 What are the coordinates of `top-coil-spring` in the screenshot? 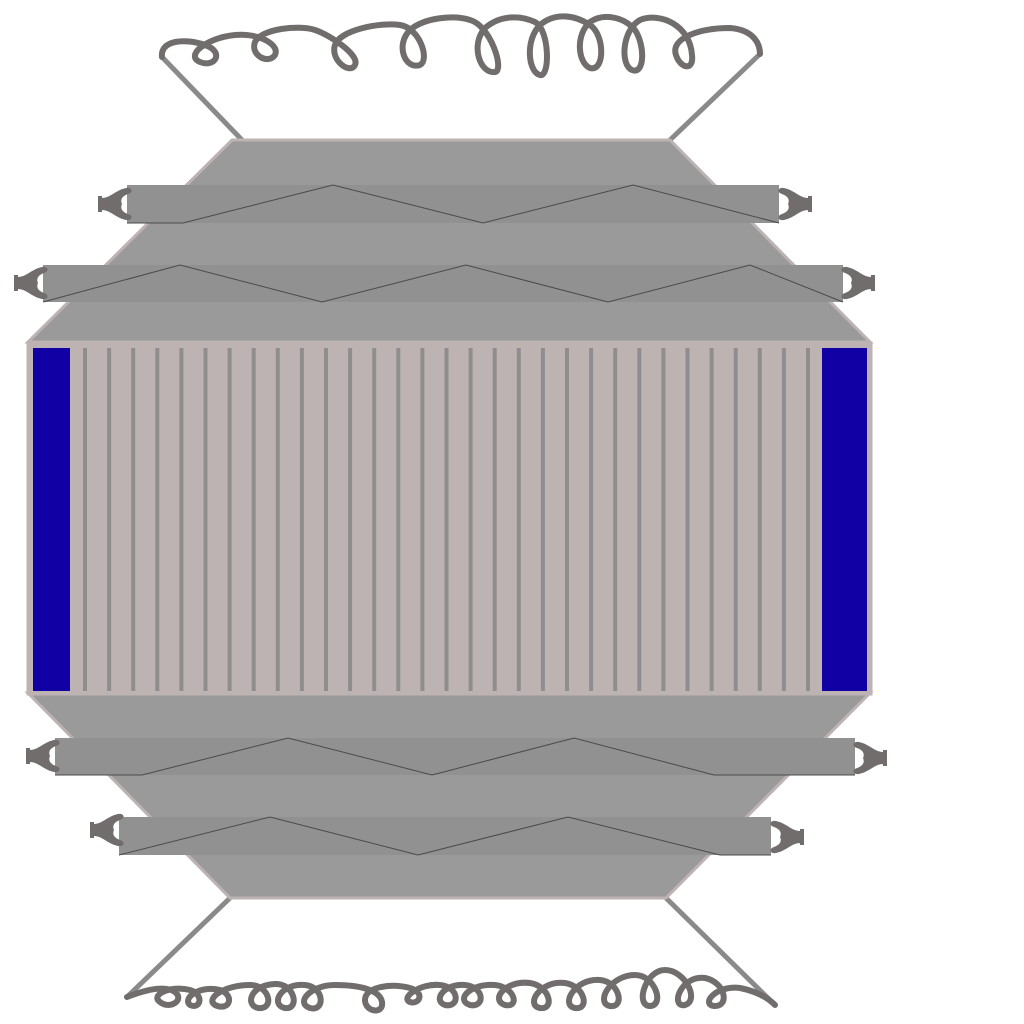 It's located at (461, 45).